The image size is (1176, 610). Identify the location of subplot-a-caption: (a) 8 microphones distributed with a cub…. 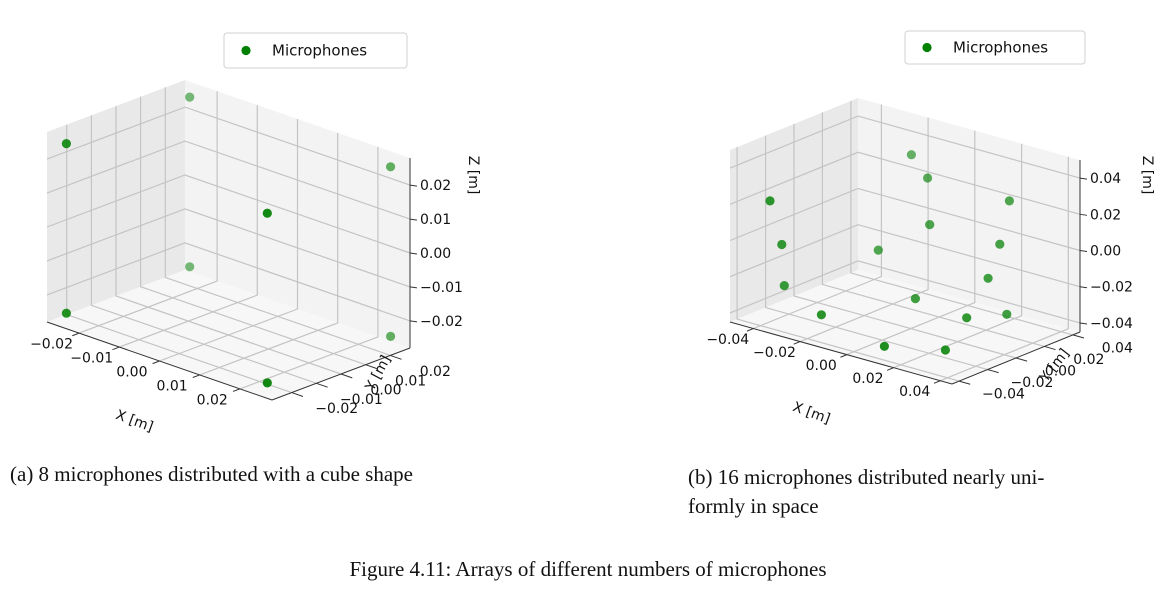
(211, 474).